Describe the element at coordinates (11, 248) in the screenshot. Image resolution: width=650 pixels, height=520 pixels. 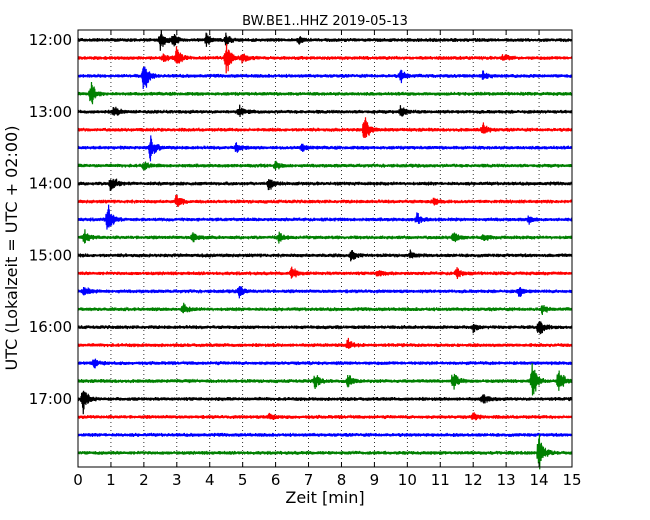
I see `y-axis-label: UTC (Lokalzeit = UTC + 02:00)` at that location.